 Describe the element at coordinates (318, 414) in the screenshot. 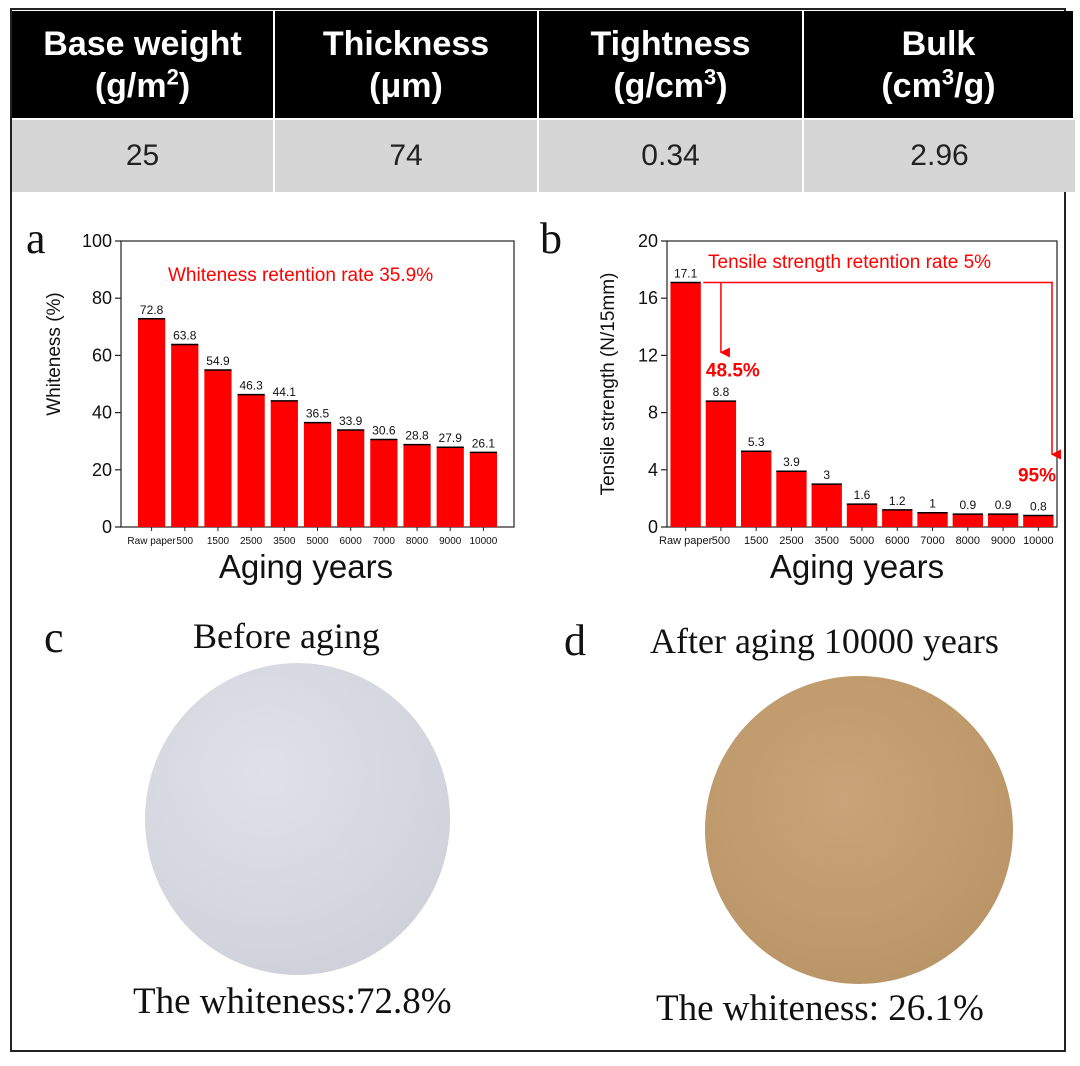

I see `value-label: 36.5` at that location.